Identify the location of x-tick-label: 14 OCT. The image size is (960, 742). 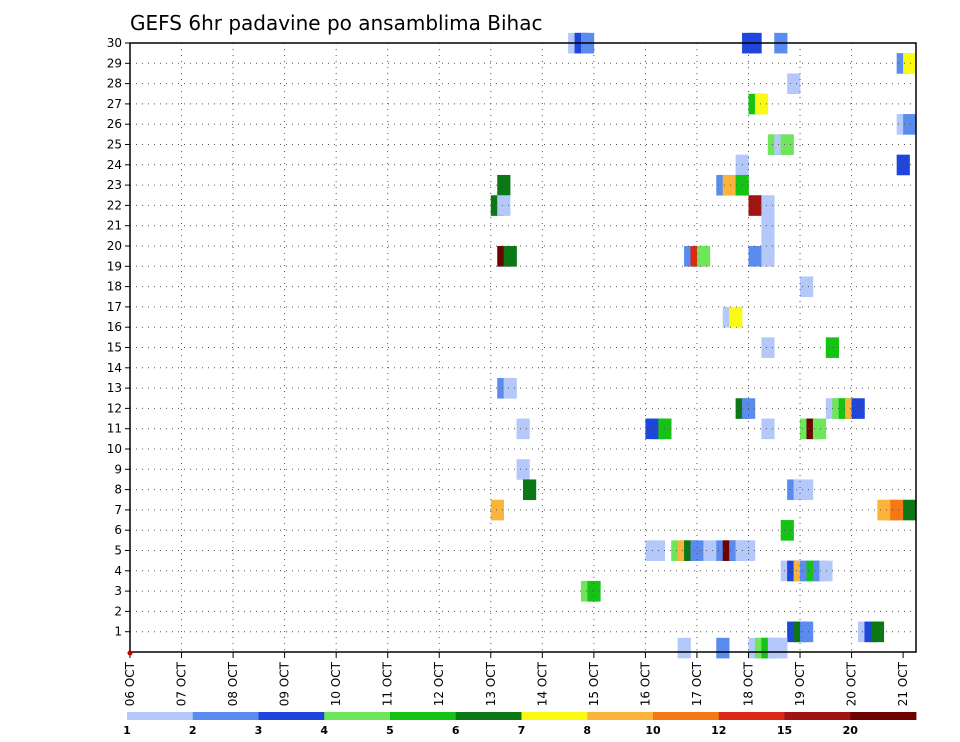
(542, 683).